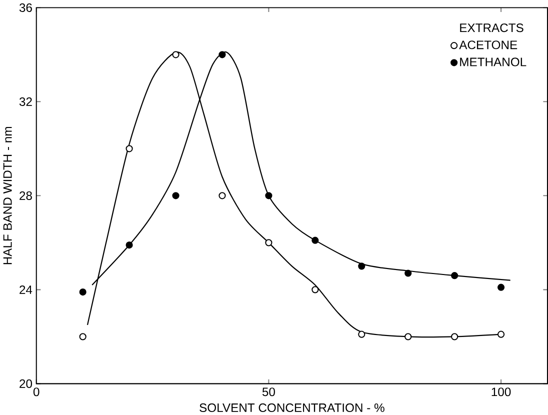  What do you see at coordinates (292, 407) in the screenshot?
I see `x-axis-title: SOLVENT CONCENTRATION - %` at bounding box center [292, 407].